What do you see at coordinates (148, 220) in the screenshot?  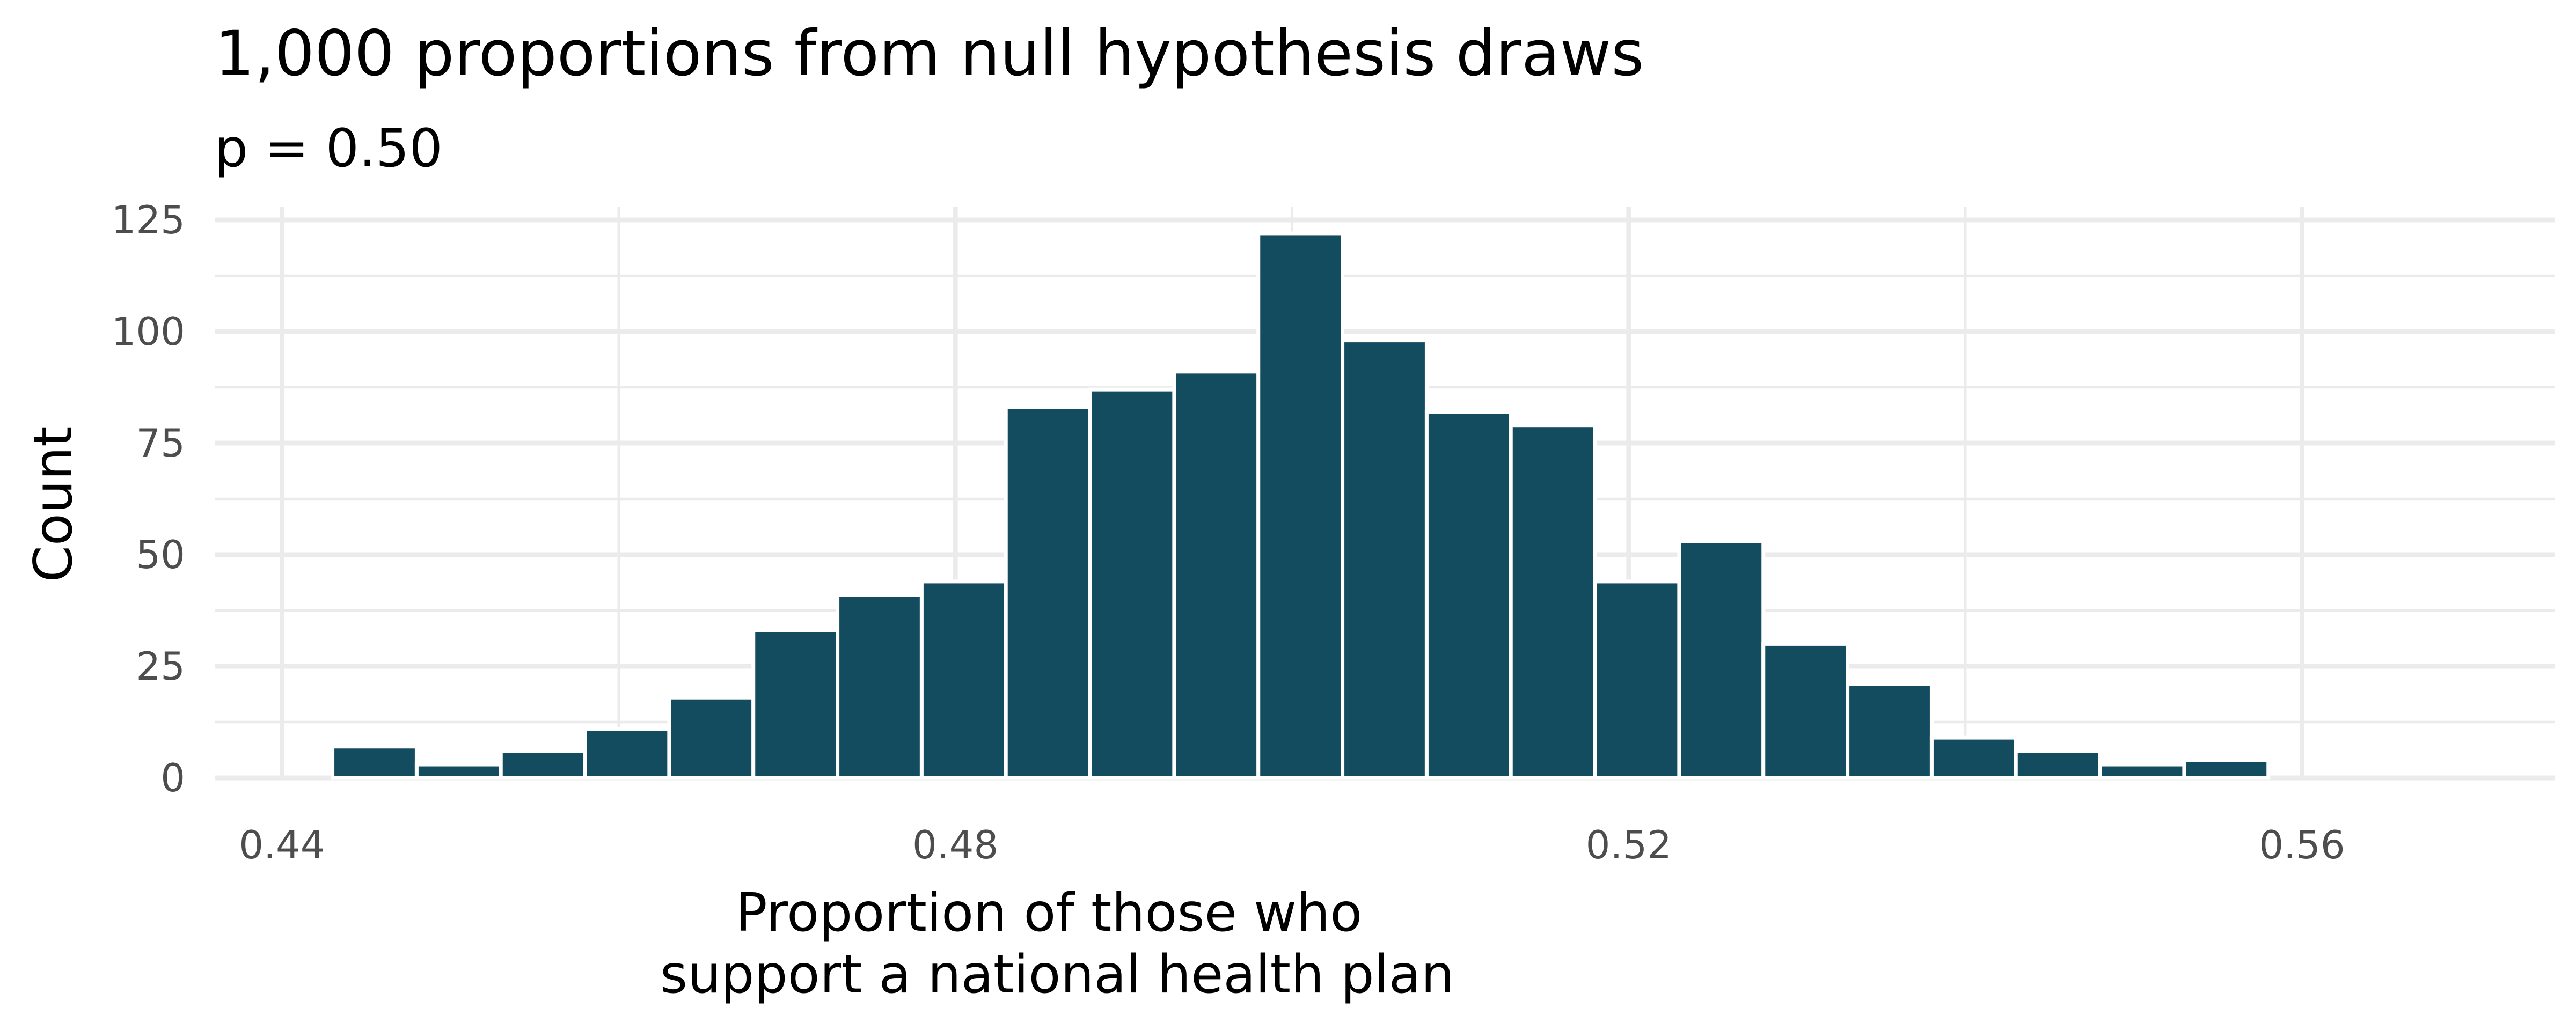 I see `y-tick-label: 125` at bounding box center [148, 220].